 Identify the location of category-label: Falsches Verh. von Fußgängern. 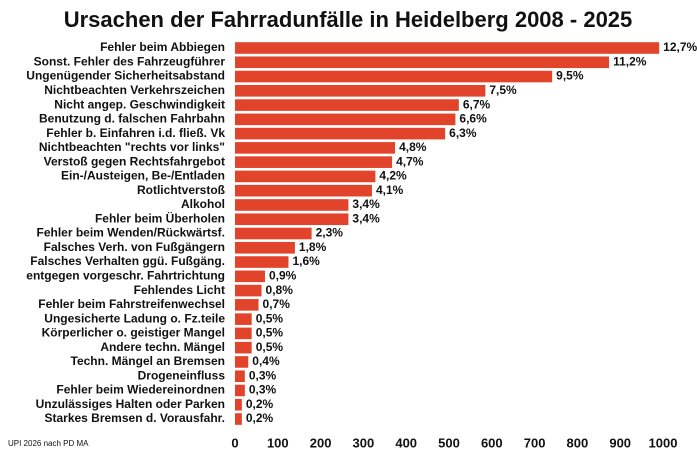
(134, 247).